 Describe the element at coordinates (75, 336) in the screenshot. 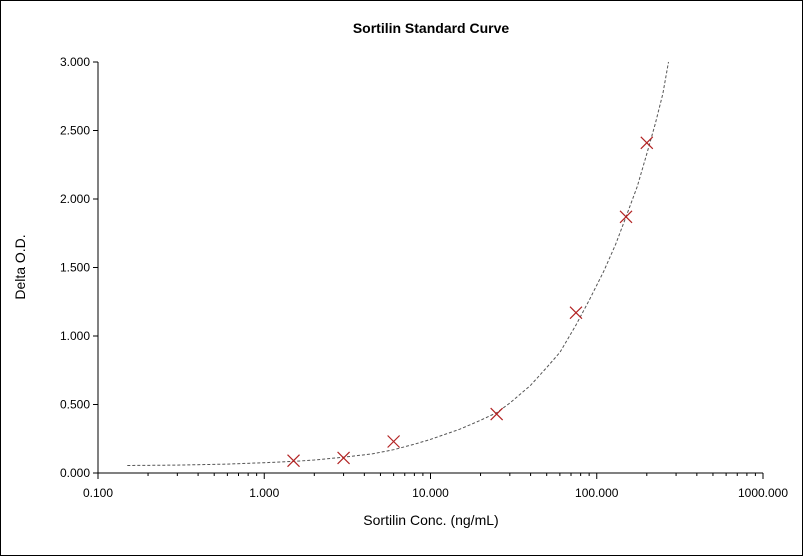

I see `y-tick-label: 1.000` at that location.